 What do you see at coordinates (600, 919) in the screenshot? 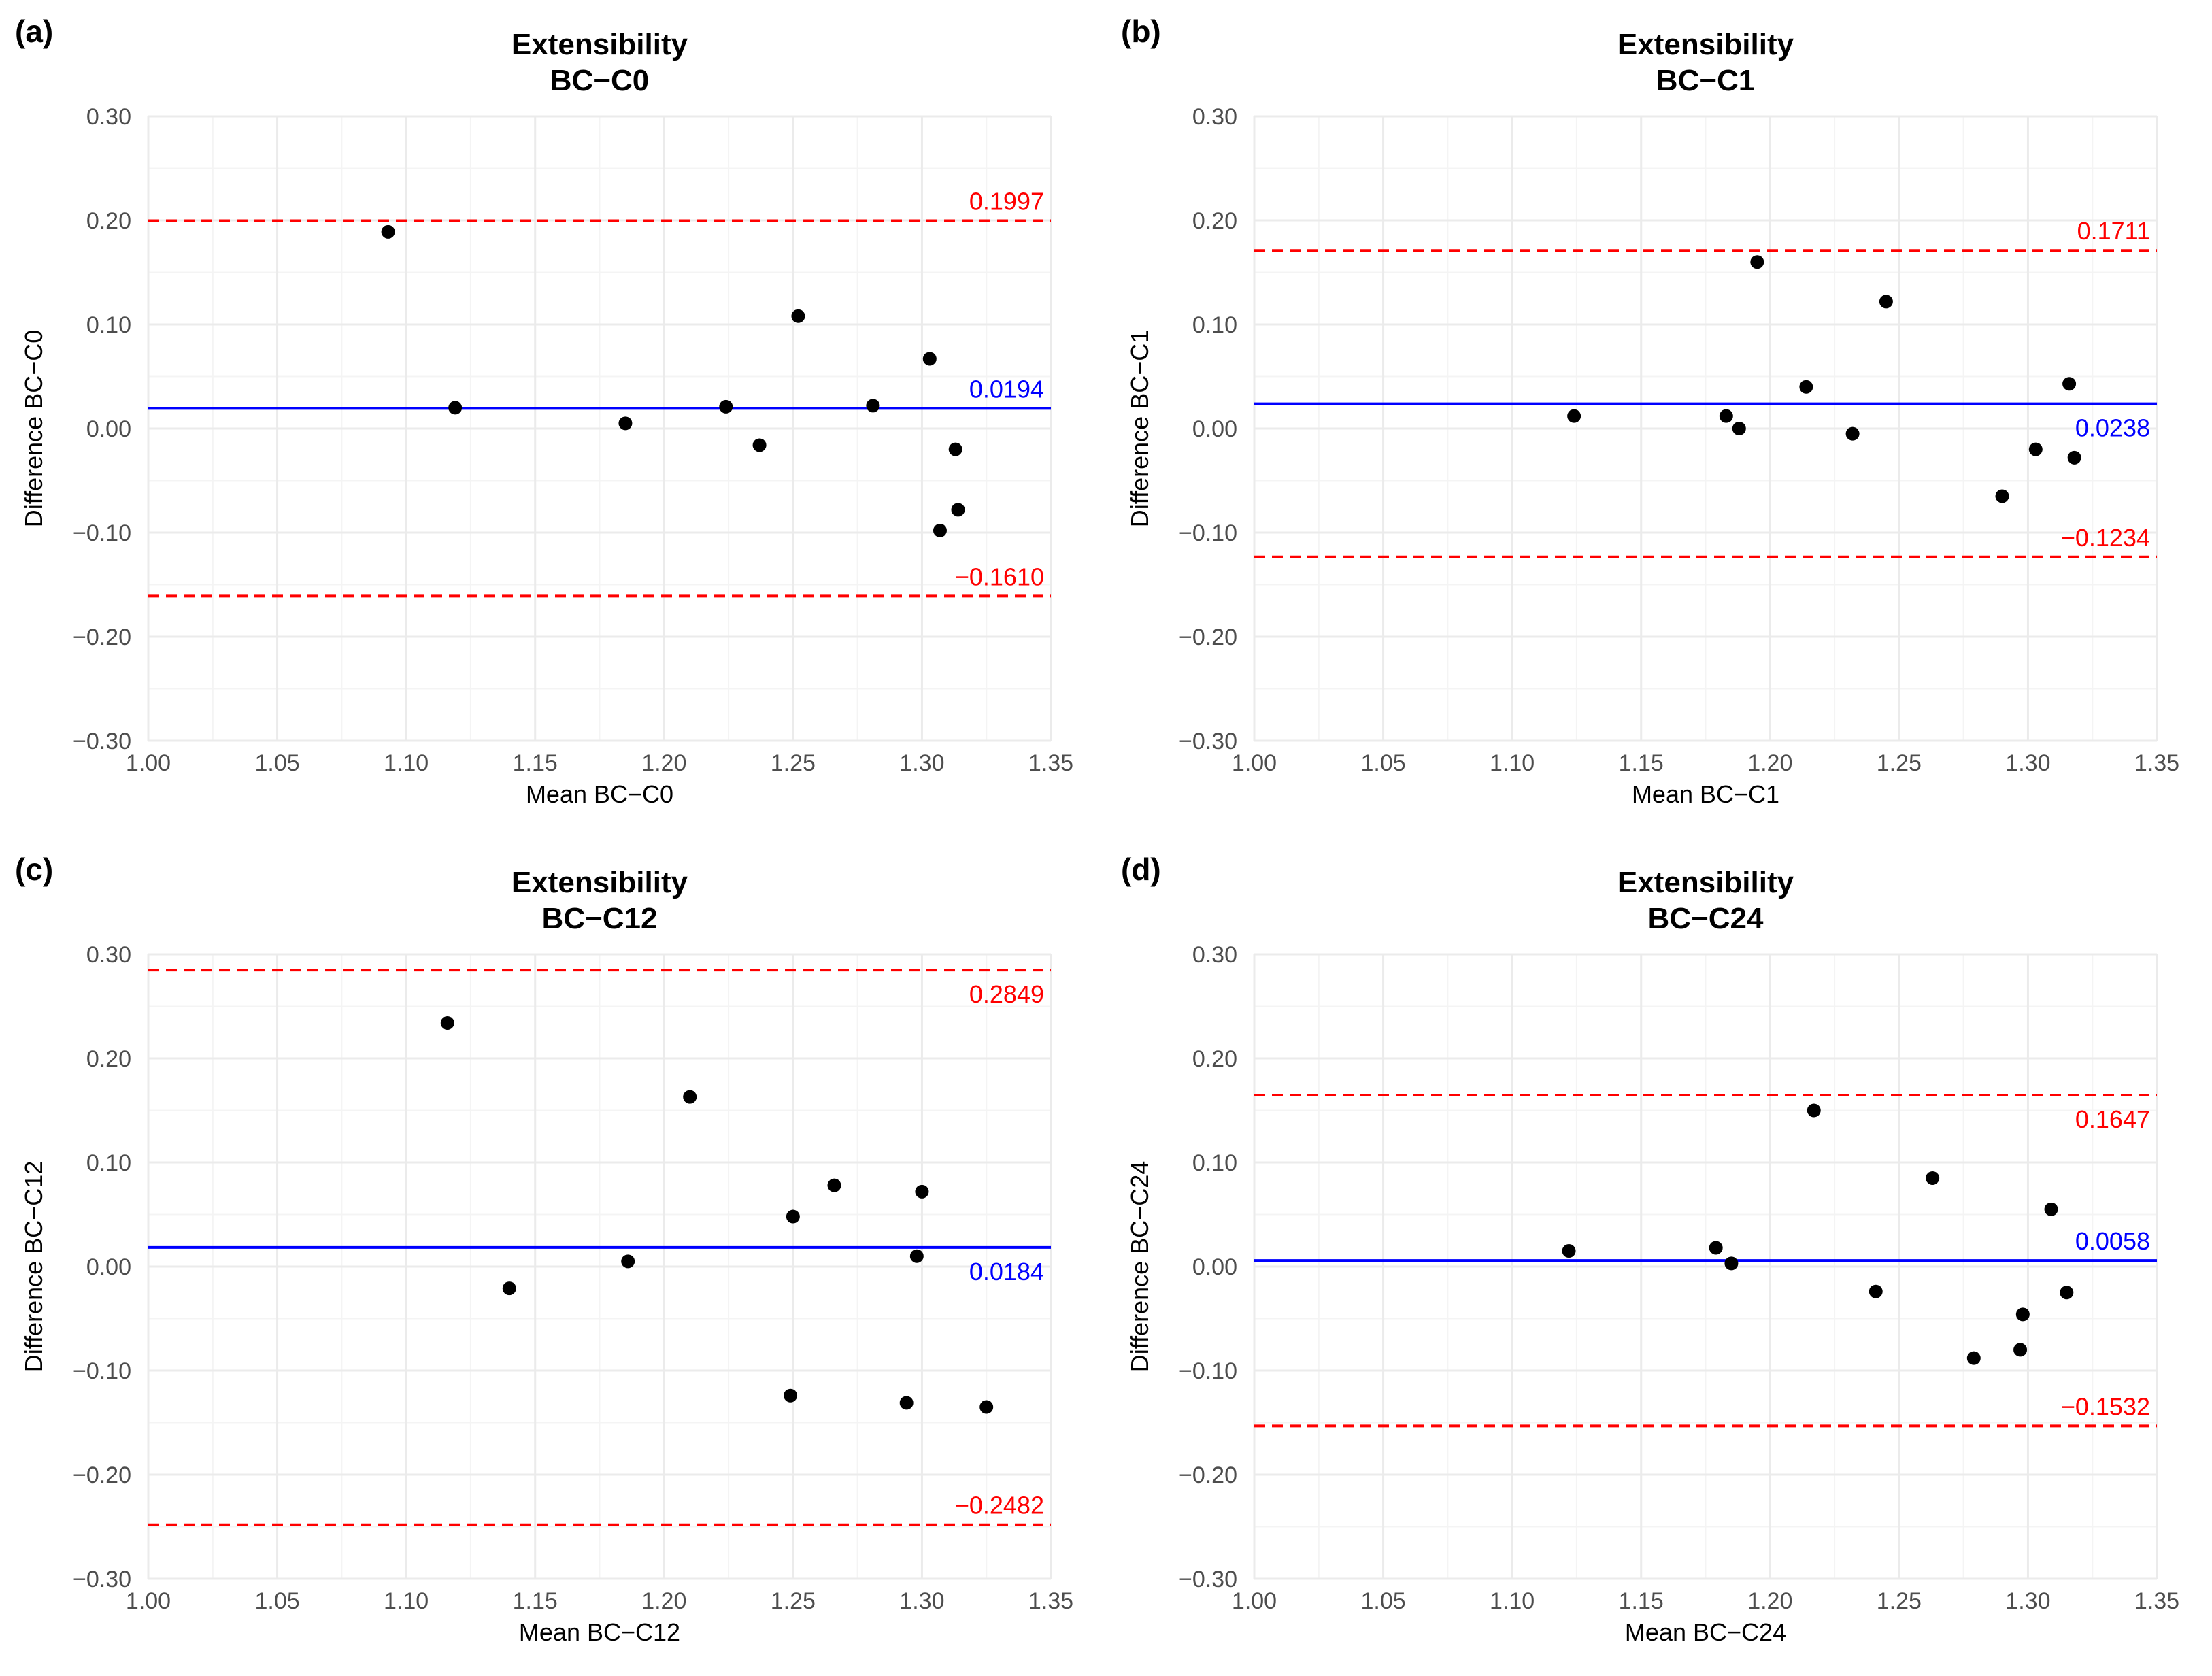
I see `chart-subtitle: BC−C12` at bounding box center [600, 919].